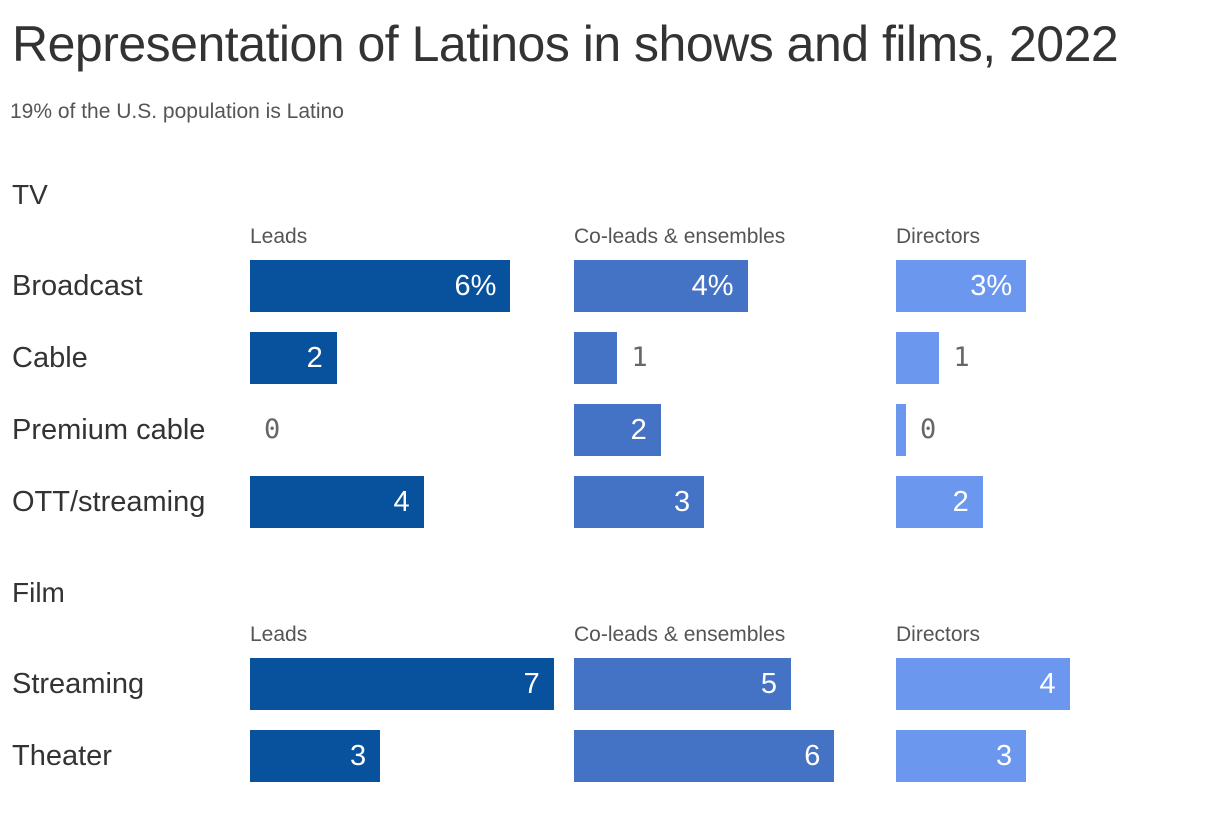 The height and width of the screenshot is (822, 1220). What do you see at coordinates (961, 357) in the screenshot?
I see `bar-label-tv-cable-directors: 1` at bounding box center [961, 357].